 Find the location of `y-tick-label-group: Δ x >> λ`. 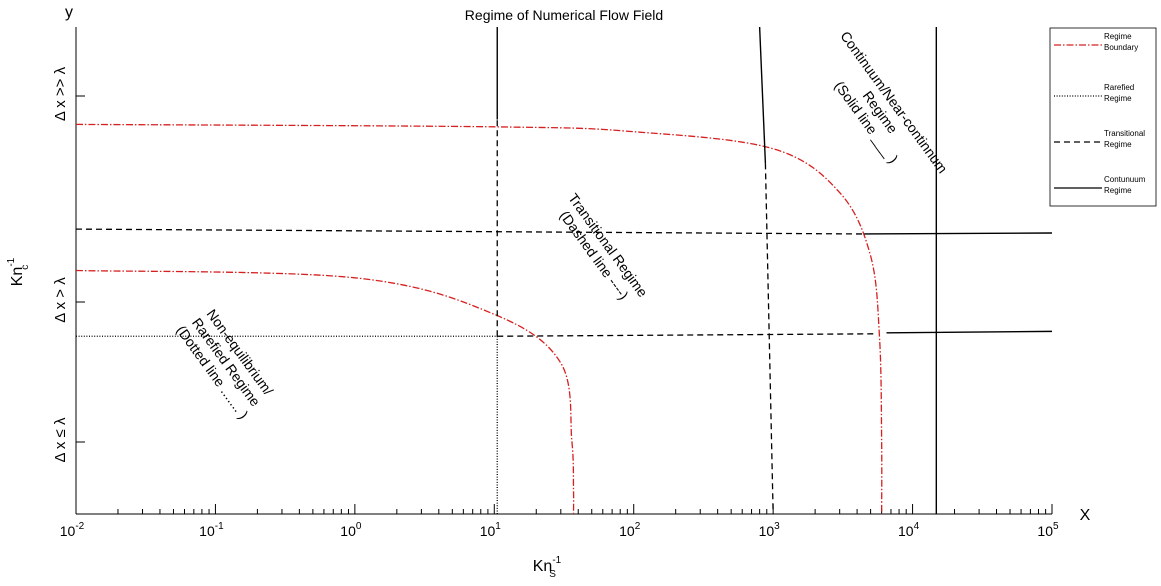

y-tick-label-group: Δ x >> λ is located at coordinates (60, 93).